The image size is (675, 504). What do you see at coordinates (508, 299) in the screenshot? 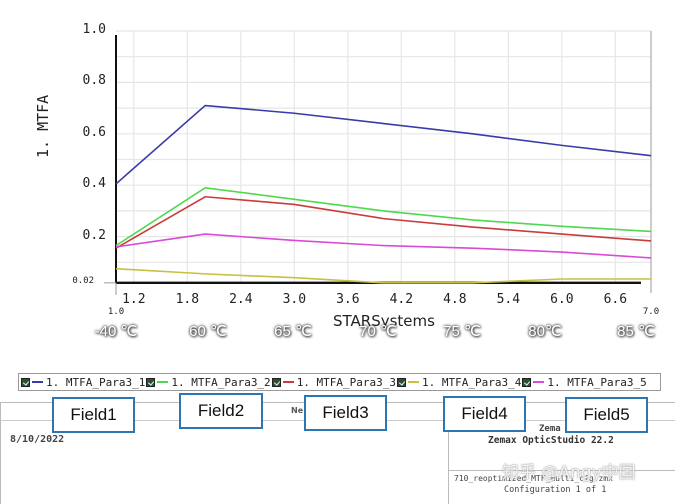
I see `x-tick-label: 5.4` at bounding box center [508, 299].